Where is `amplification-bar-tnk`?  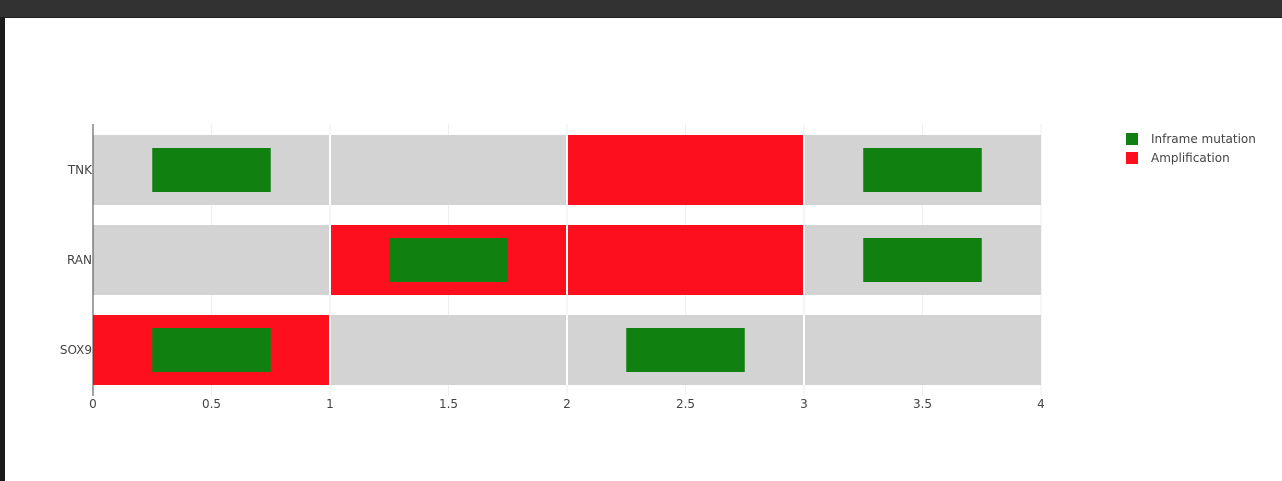
amplification-bar-tnk is located at coordinates (685, 170).